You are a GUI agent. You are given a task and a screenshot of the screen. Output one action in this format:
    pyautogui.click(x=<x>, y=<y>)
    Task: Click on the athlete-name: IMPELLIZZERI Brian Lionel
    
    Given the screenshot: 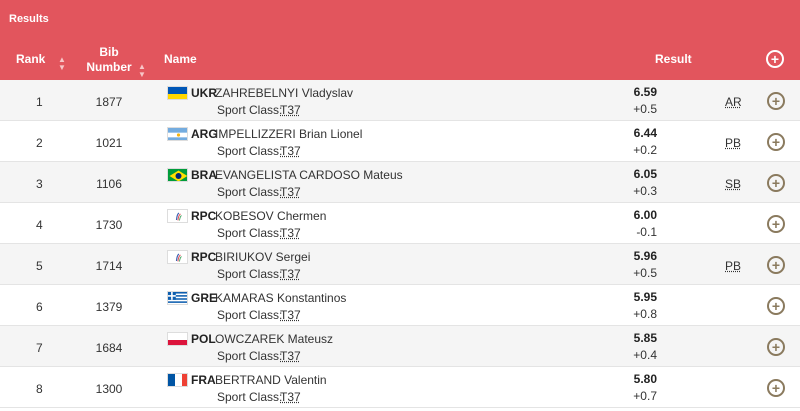 What is the action you would take?
    pyautogui.click(x=289, y=134)
    